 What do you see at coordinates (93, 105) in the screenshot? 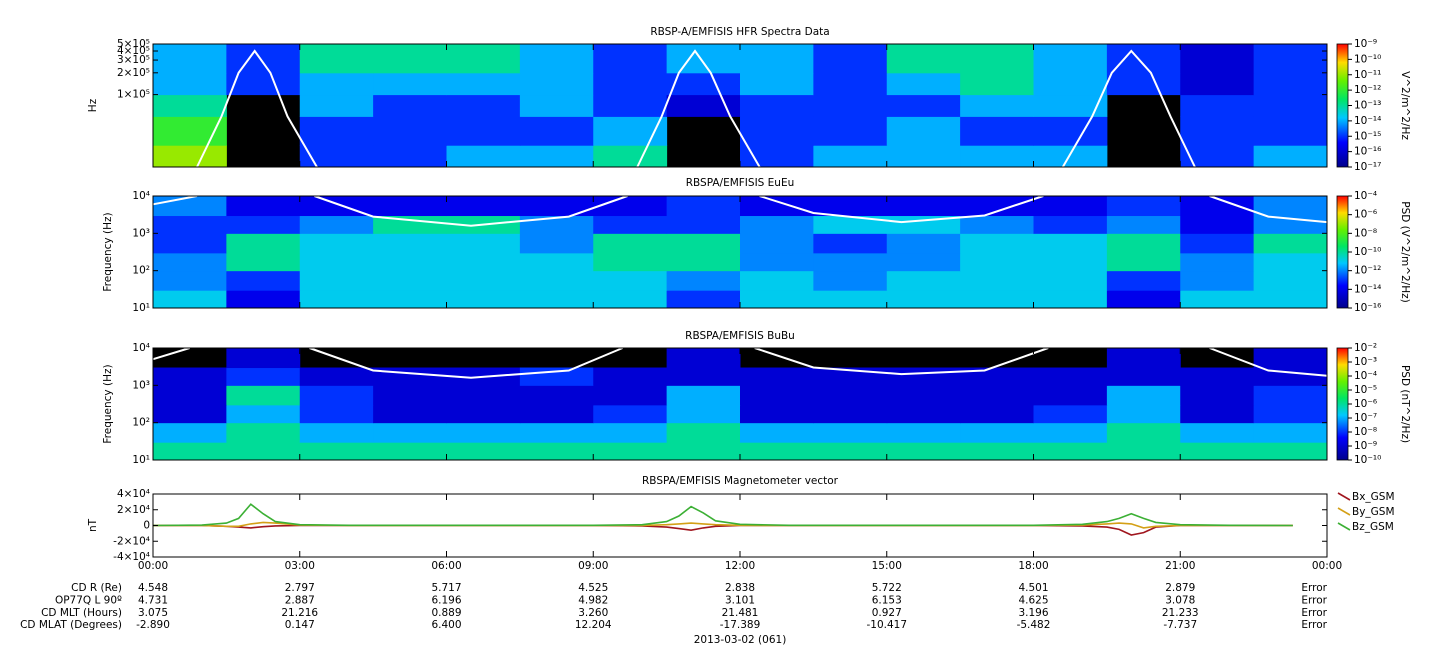
I see `y-axis-label: Hz` at bounding box center [93, 105].